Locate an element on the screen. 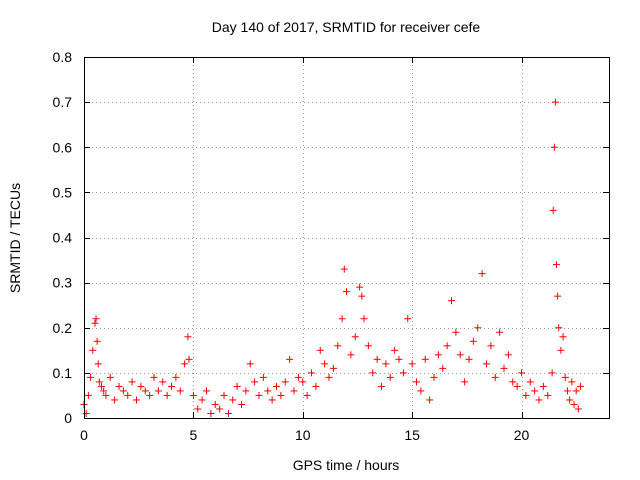 The height and width of the screenshot is (480, 640). x-axis-title: GPS time / hours is located at coordinates (346, 465).